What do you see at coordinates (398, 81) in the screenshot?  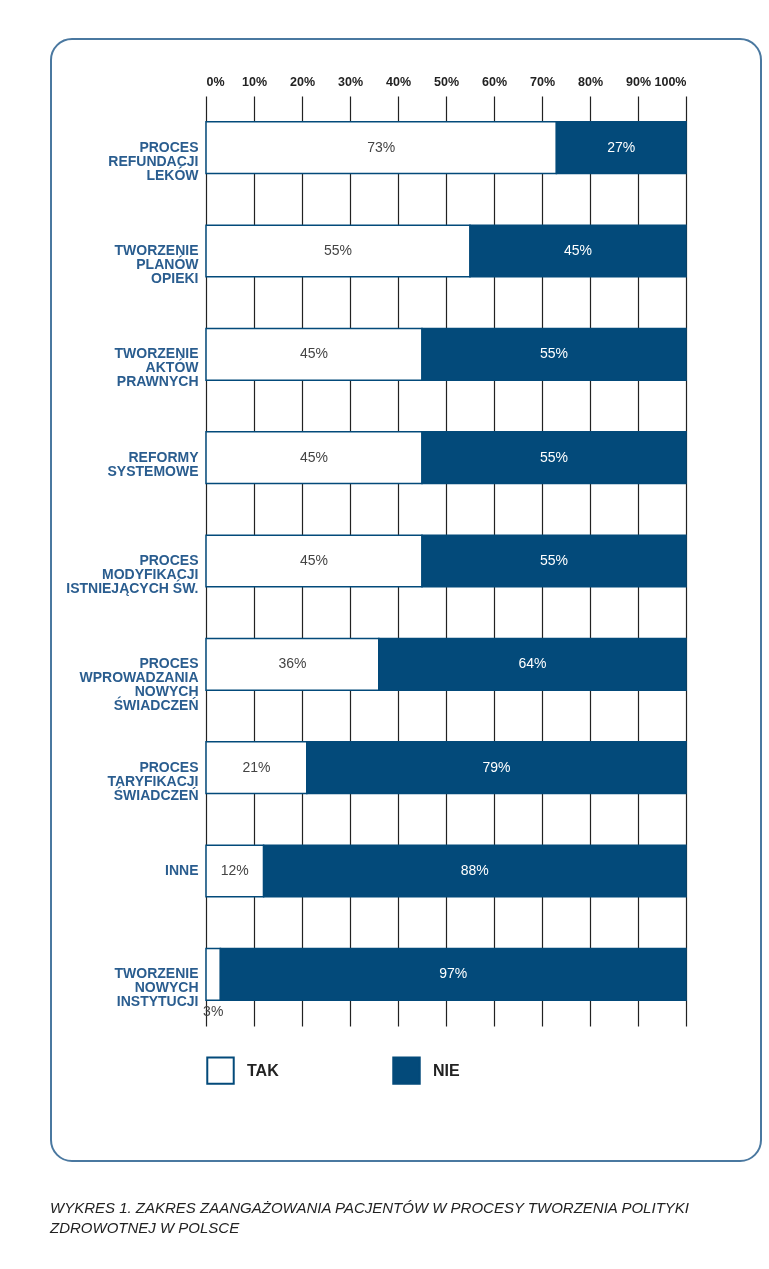 I see `x-tick-label: 40%` at bounding box center [398, 81].